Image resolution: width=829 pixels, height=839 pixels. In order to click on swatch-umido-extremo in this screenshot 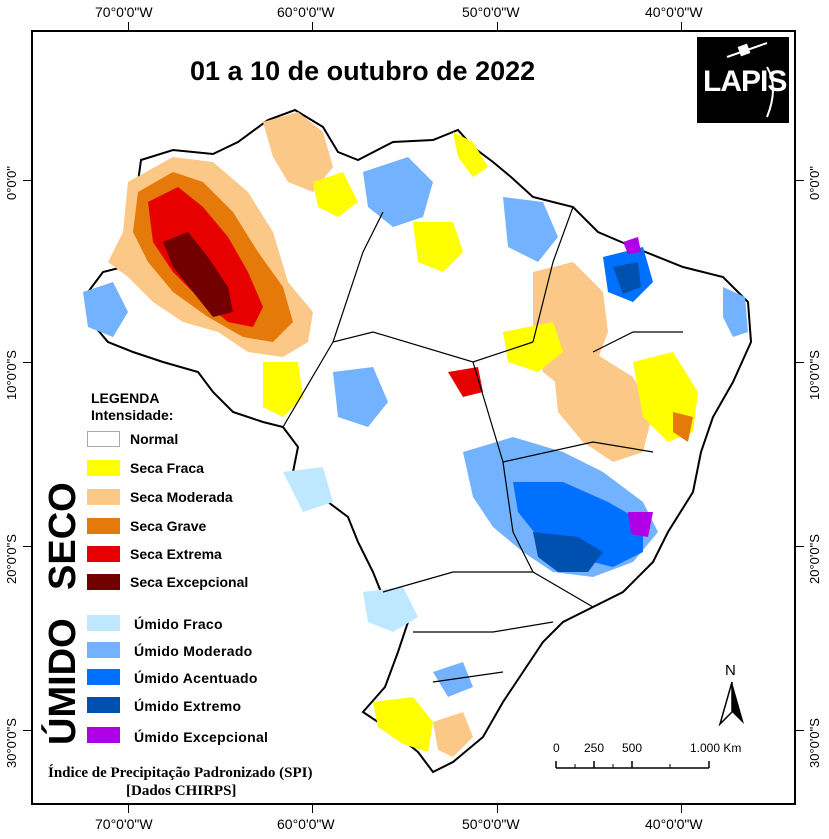, I will do `click(103, 705)`.